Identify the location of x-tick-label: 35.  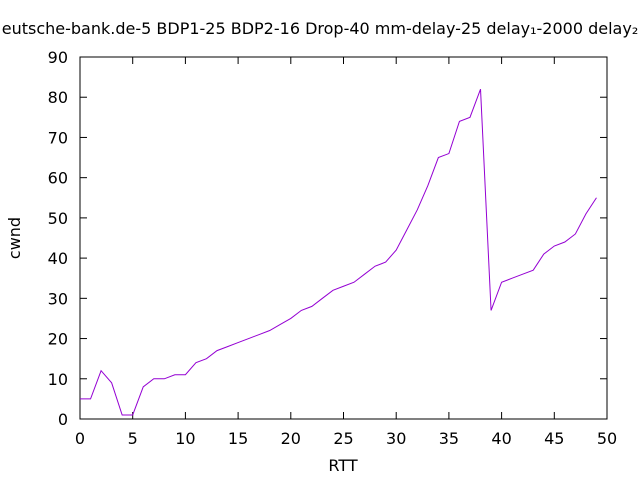
(449, 438).